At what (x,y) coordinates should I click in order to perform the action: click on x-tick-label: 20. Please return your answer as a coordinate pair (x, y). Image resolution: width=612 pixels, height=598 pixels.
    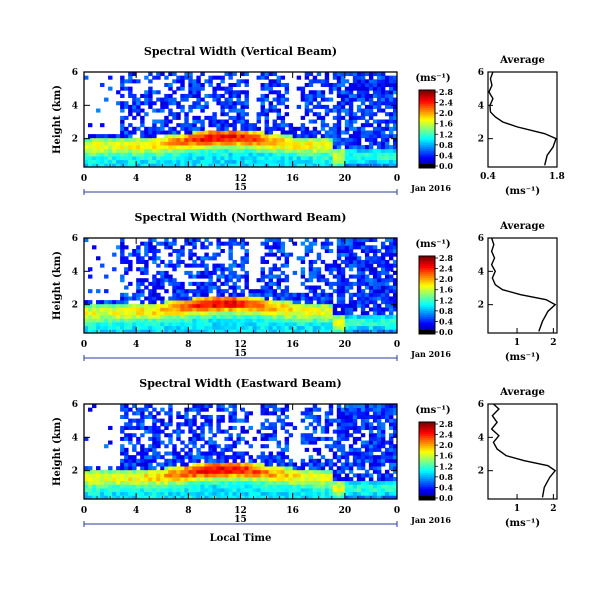
    Looking at the image, I should click on (345, 511).